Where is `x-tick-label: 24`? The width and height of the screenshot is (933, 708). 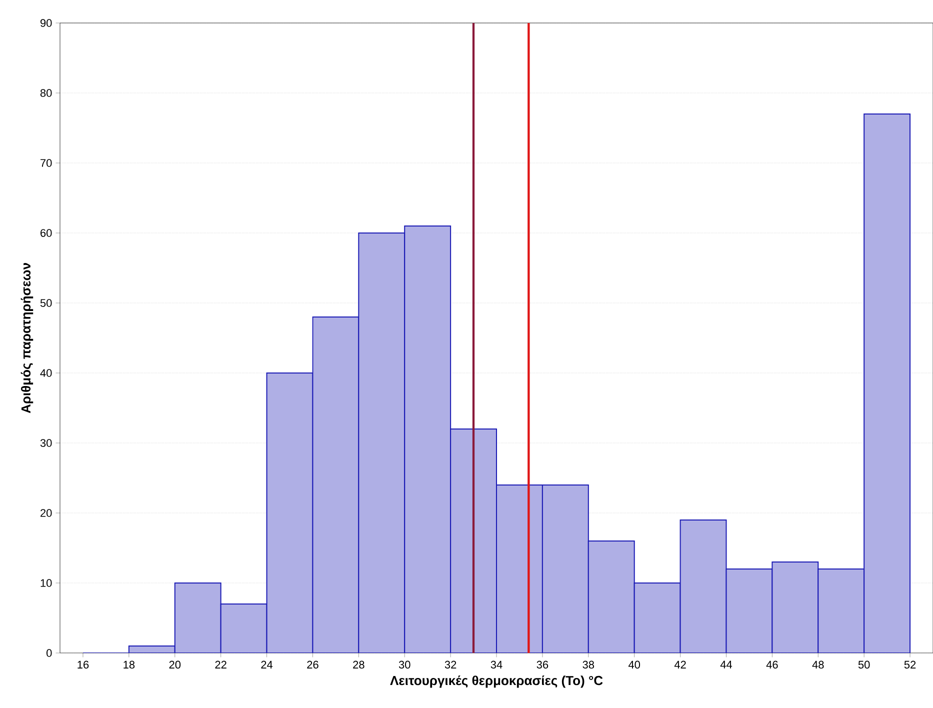
x-tick-label: 24 is located at coordinates (267, 664).